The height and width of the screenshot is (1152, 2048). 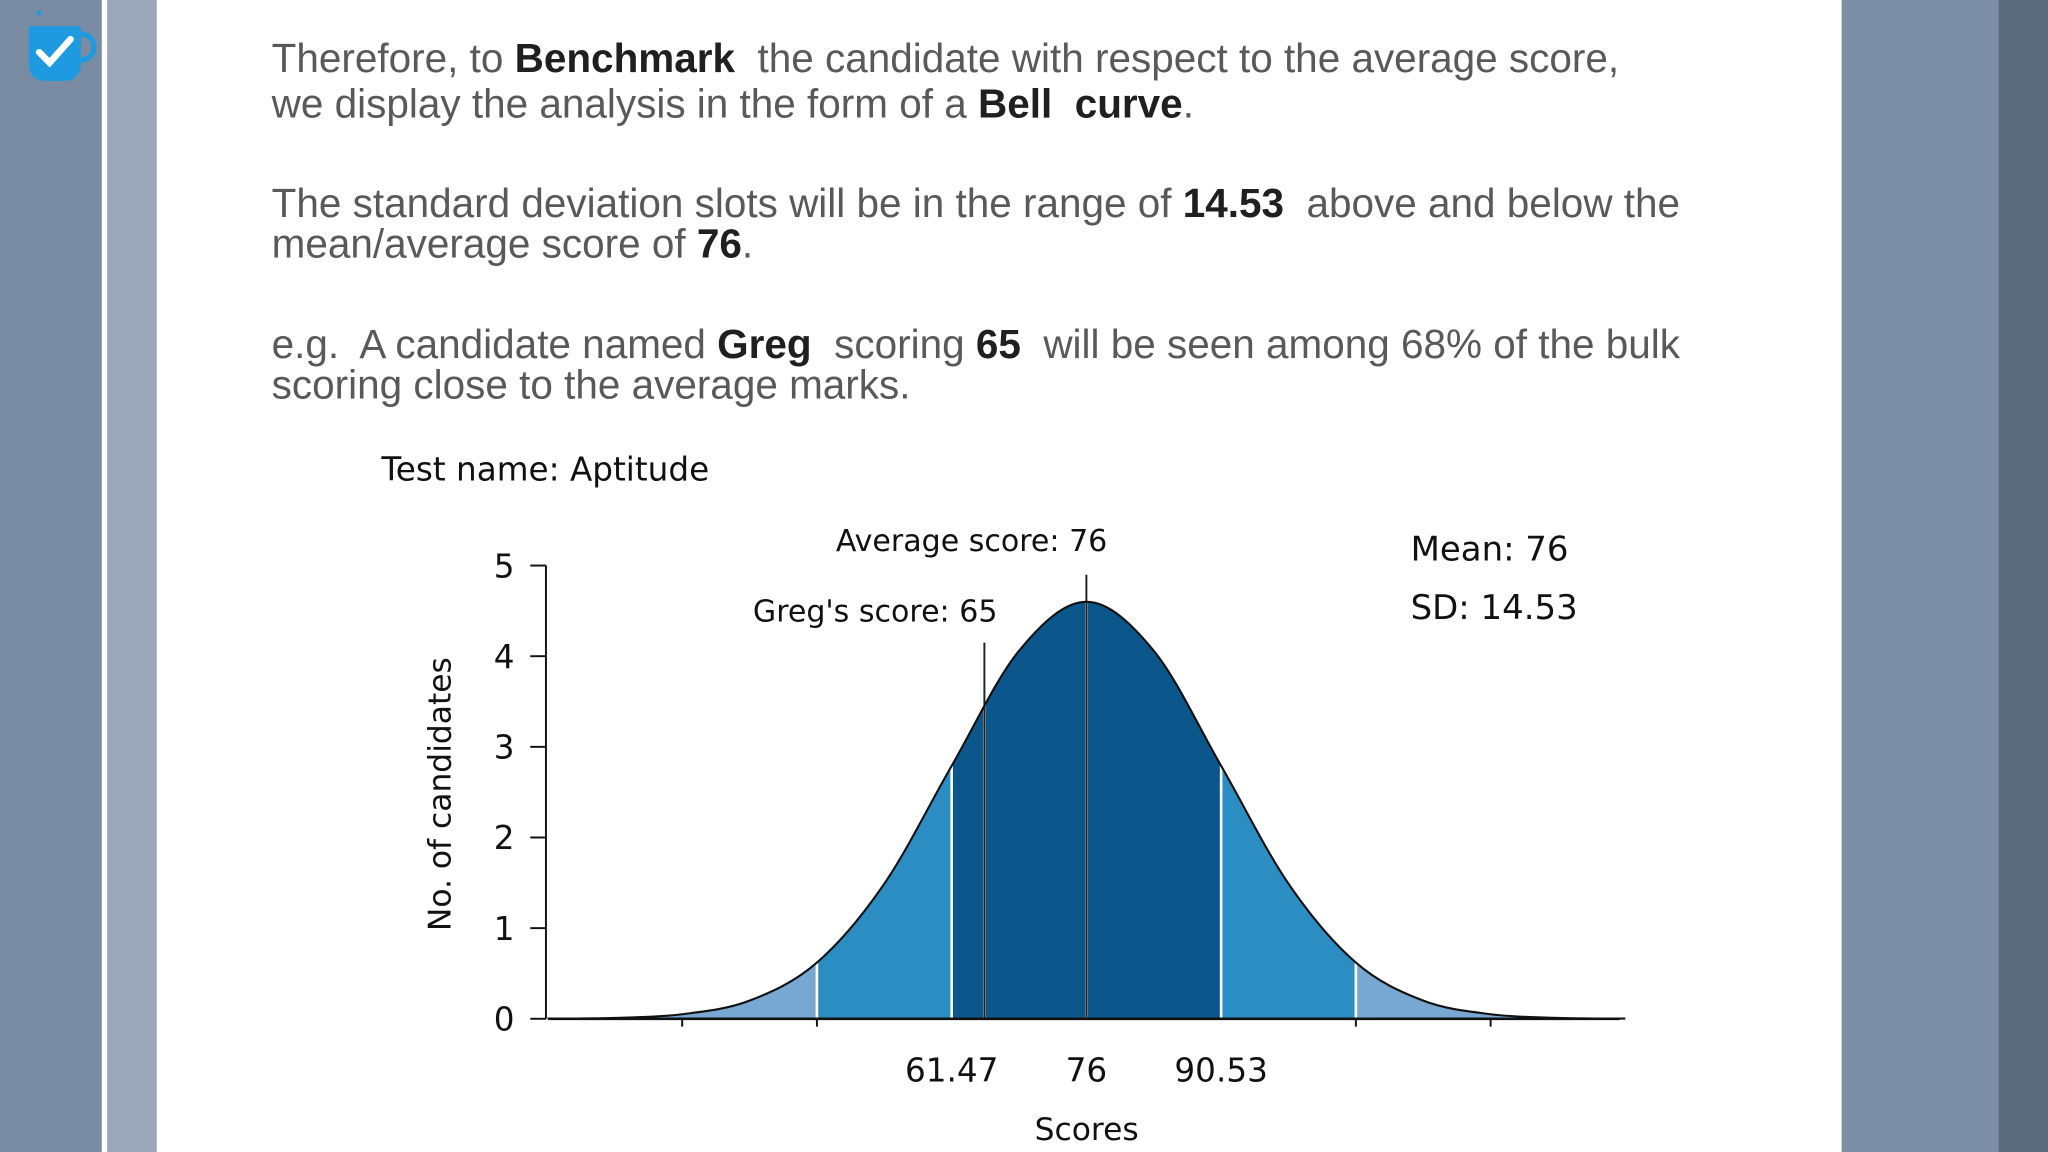 What do you see at coordinates (719, 243) in the screenshot?
I see `bold-text: 76` at bounding box center [719, 243].